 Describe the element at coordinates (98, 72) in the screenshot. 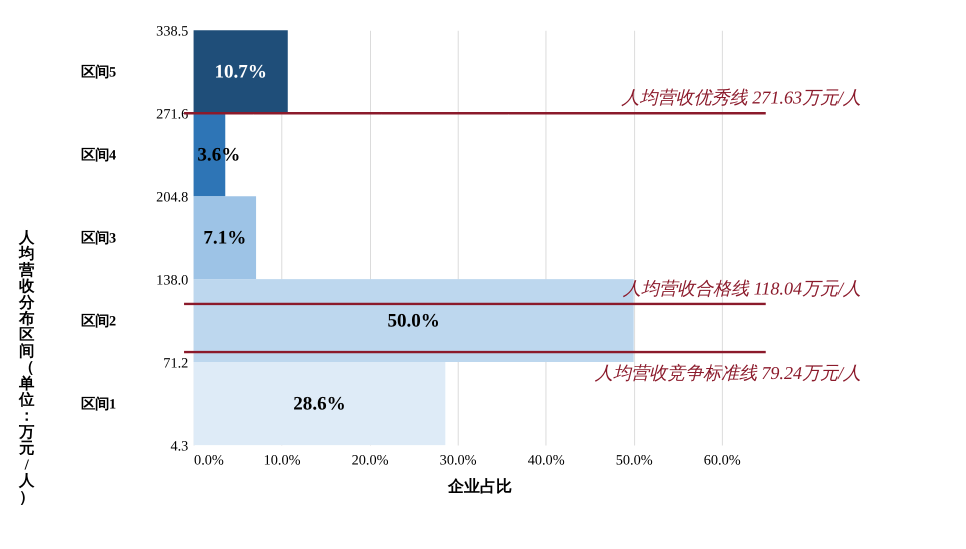

I see `category-label: 区间5` at that location.